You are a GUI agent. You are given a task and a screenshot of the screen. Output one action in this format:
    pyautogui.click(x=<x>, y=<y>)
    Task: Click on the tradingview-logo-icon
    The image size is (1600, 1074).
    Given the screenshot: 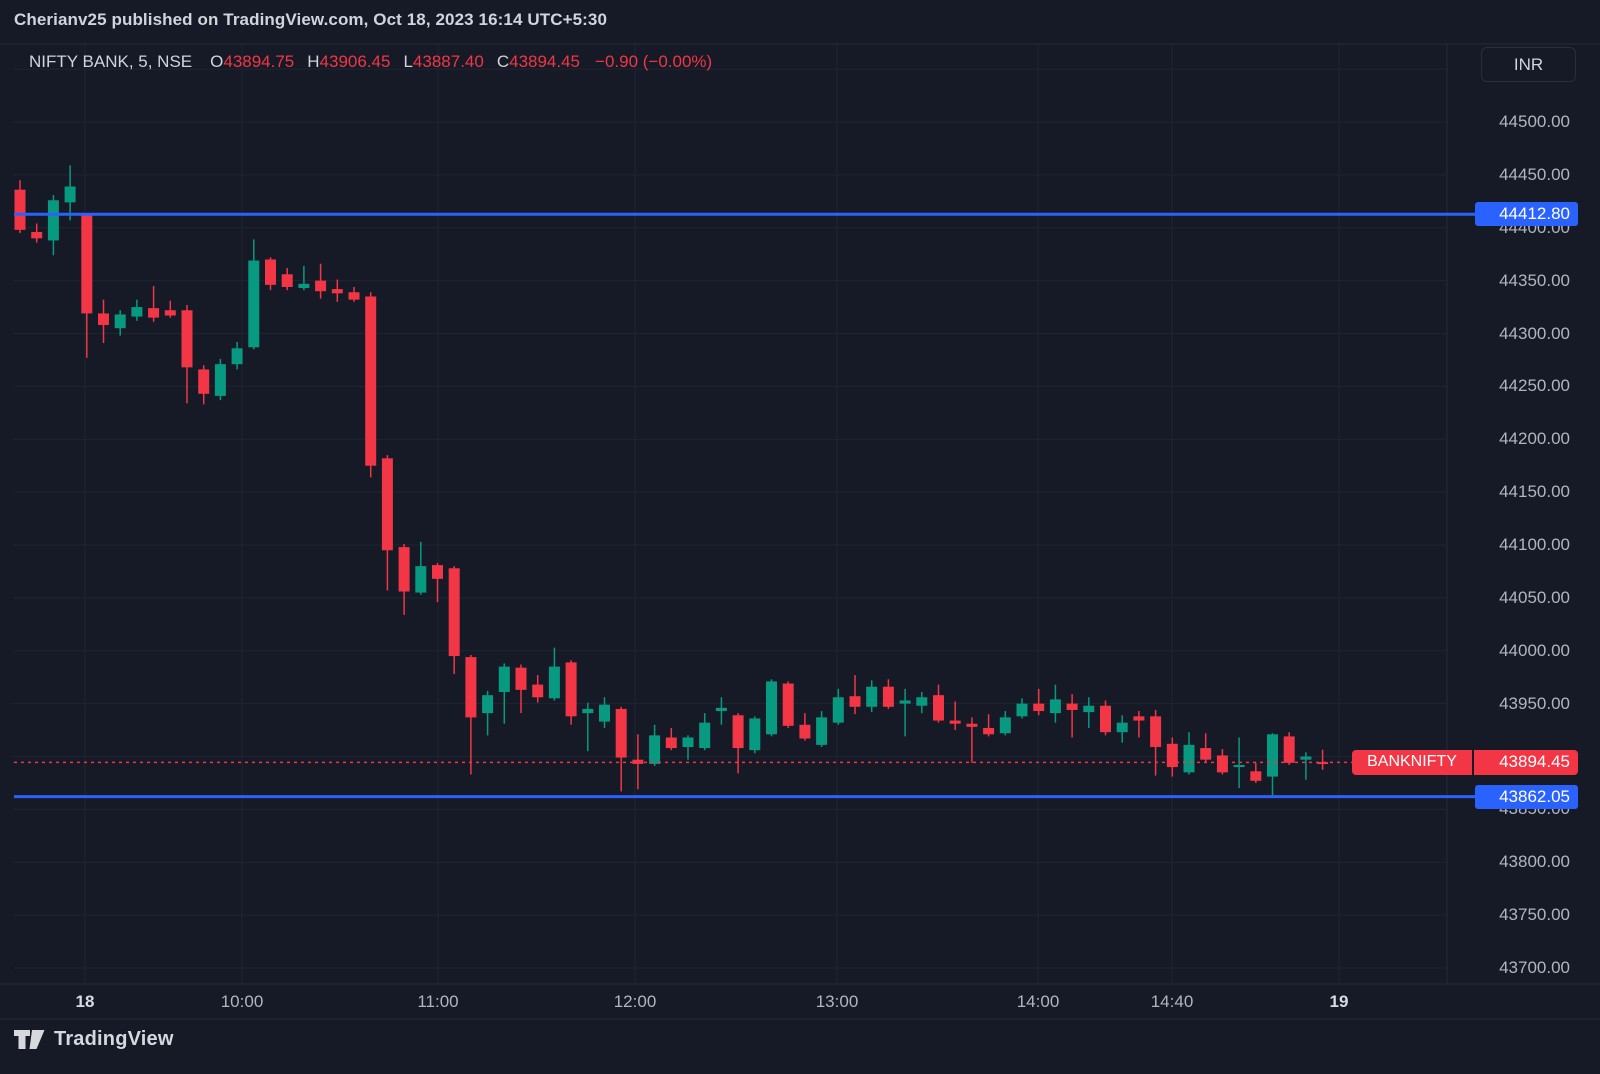 What is the action you would take?
    pyautogui.click(x=29, y=1039)
    